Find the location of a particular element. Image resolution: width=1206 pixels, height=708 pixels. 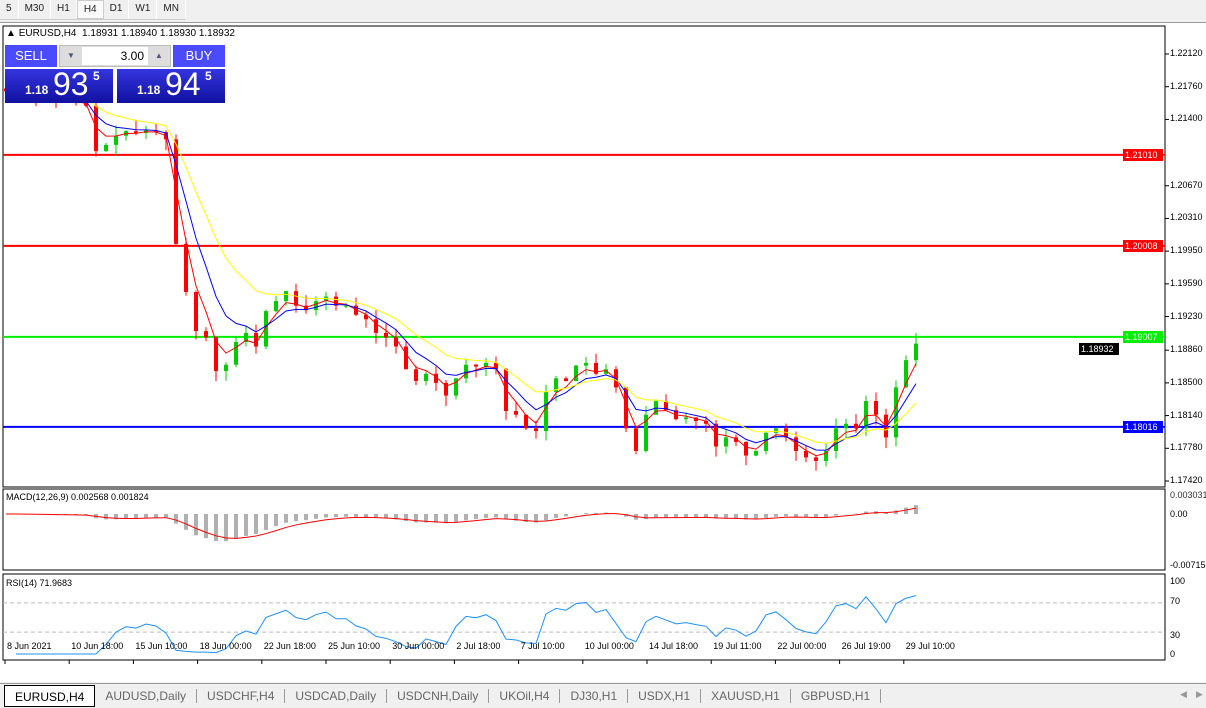

price-axis-label: 1.20670 is located at coordinates (1186, 184).